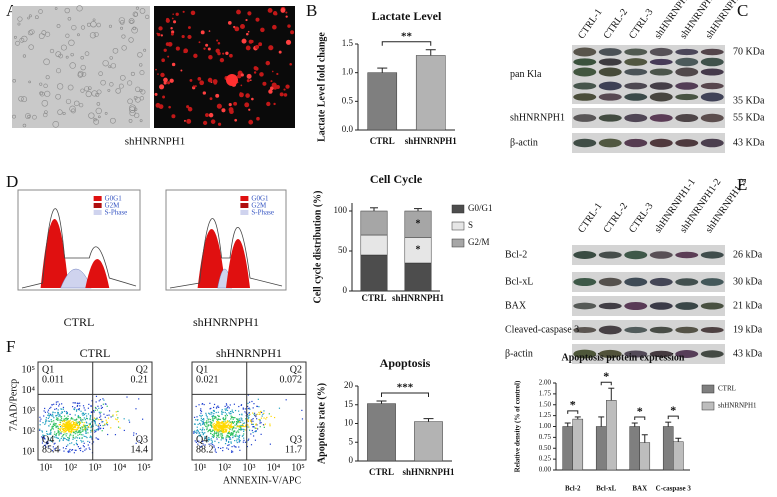  I want to click on x-tick-label: CTRL, so click(373, 298).